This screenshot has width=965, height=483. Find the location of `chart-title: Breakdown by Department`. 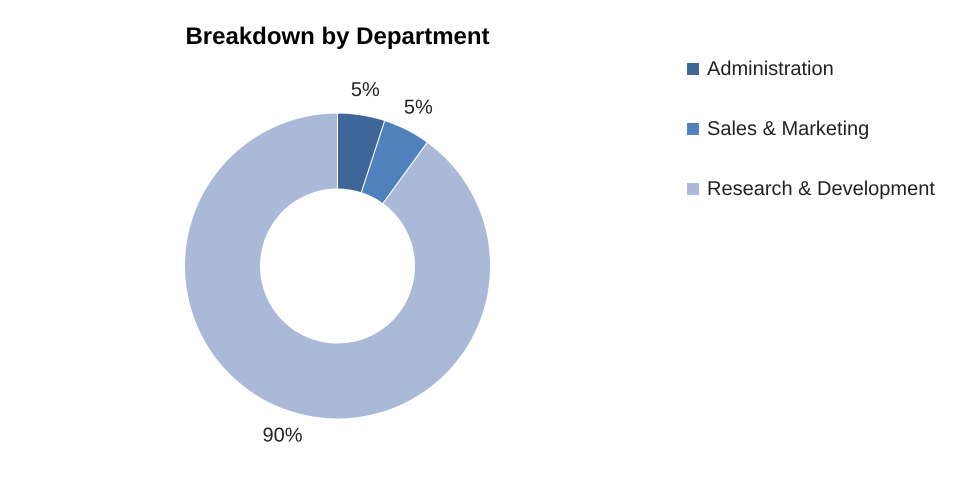

chart-title: Breakdown by Department is located at coordinates (337, 36).